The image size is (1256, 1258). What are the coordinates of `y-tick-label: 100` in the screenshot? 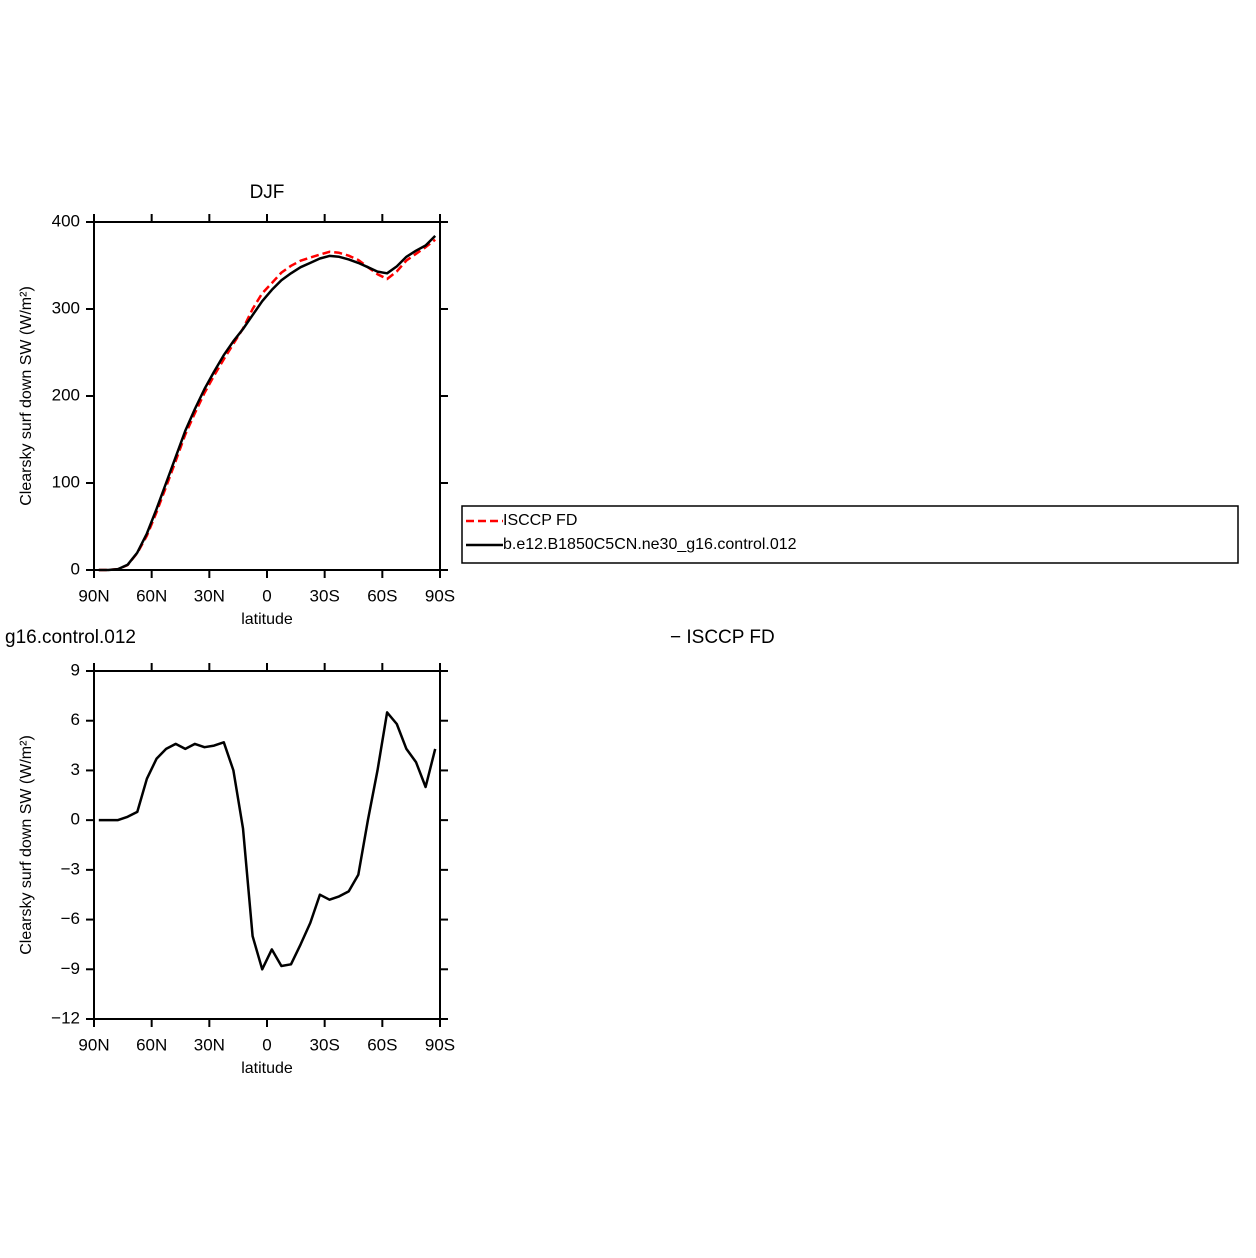 It's located at (66, 481).